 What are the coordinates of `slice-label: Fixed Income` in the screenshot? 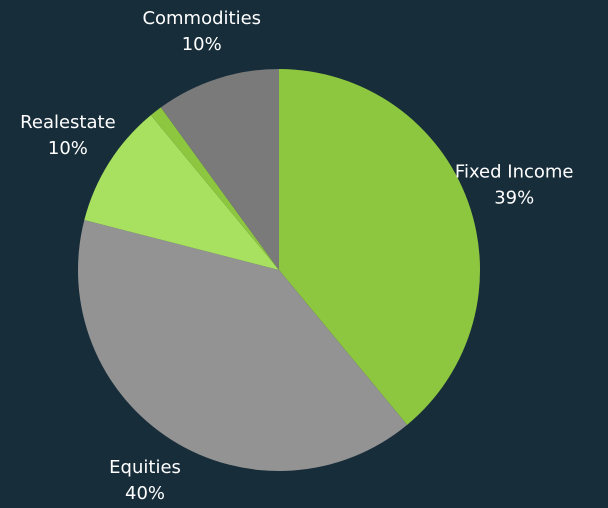 It's located at (514, 171).